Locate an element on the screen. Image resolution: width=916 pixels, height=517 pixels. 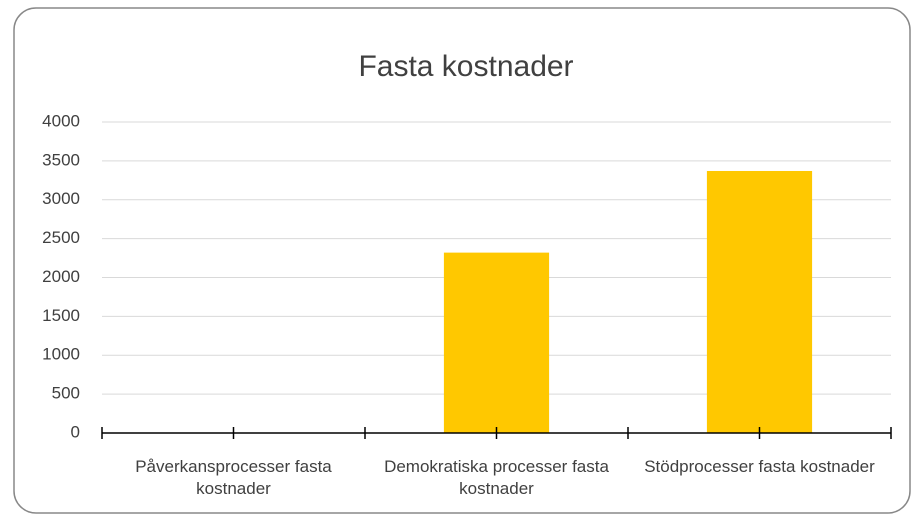
y-tick-label: 3000 is located at coordinates (61, 198).